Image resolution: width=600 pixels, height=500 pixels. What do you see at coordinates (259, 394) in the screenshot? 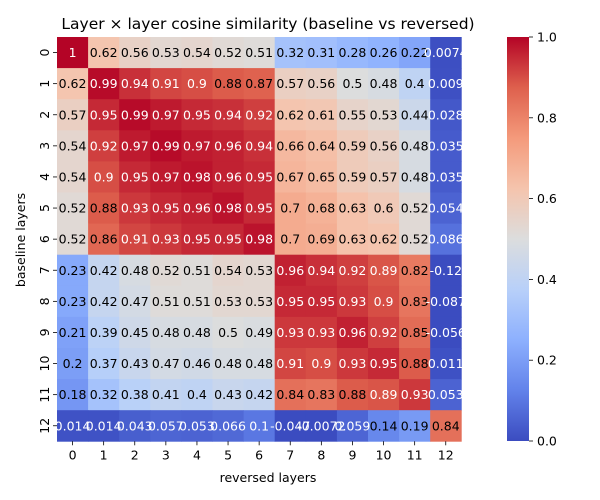
I see `cell-value-label: 0.42` at bounding box center [259, 394].